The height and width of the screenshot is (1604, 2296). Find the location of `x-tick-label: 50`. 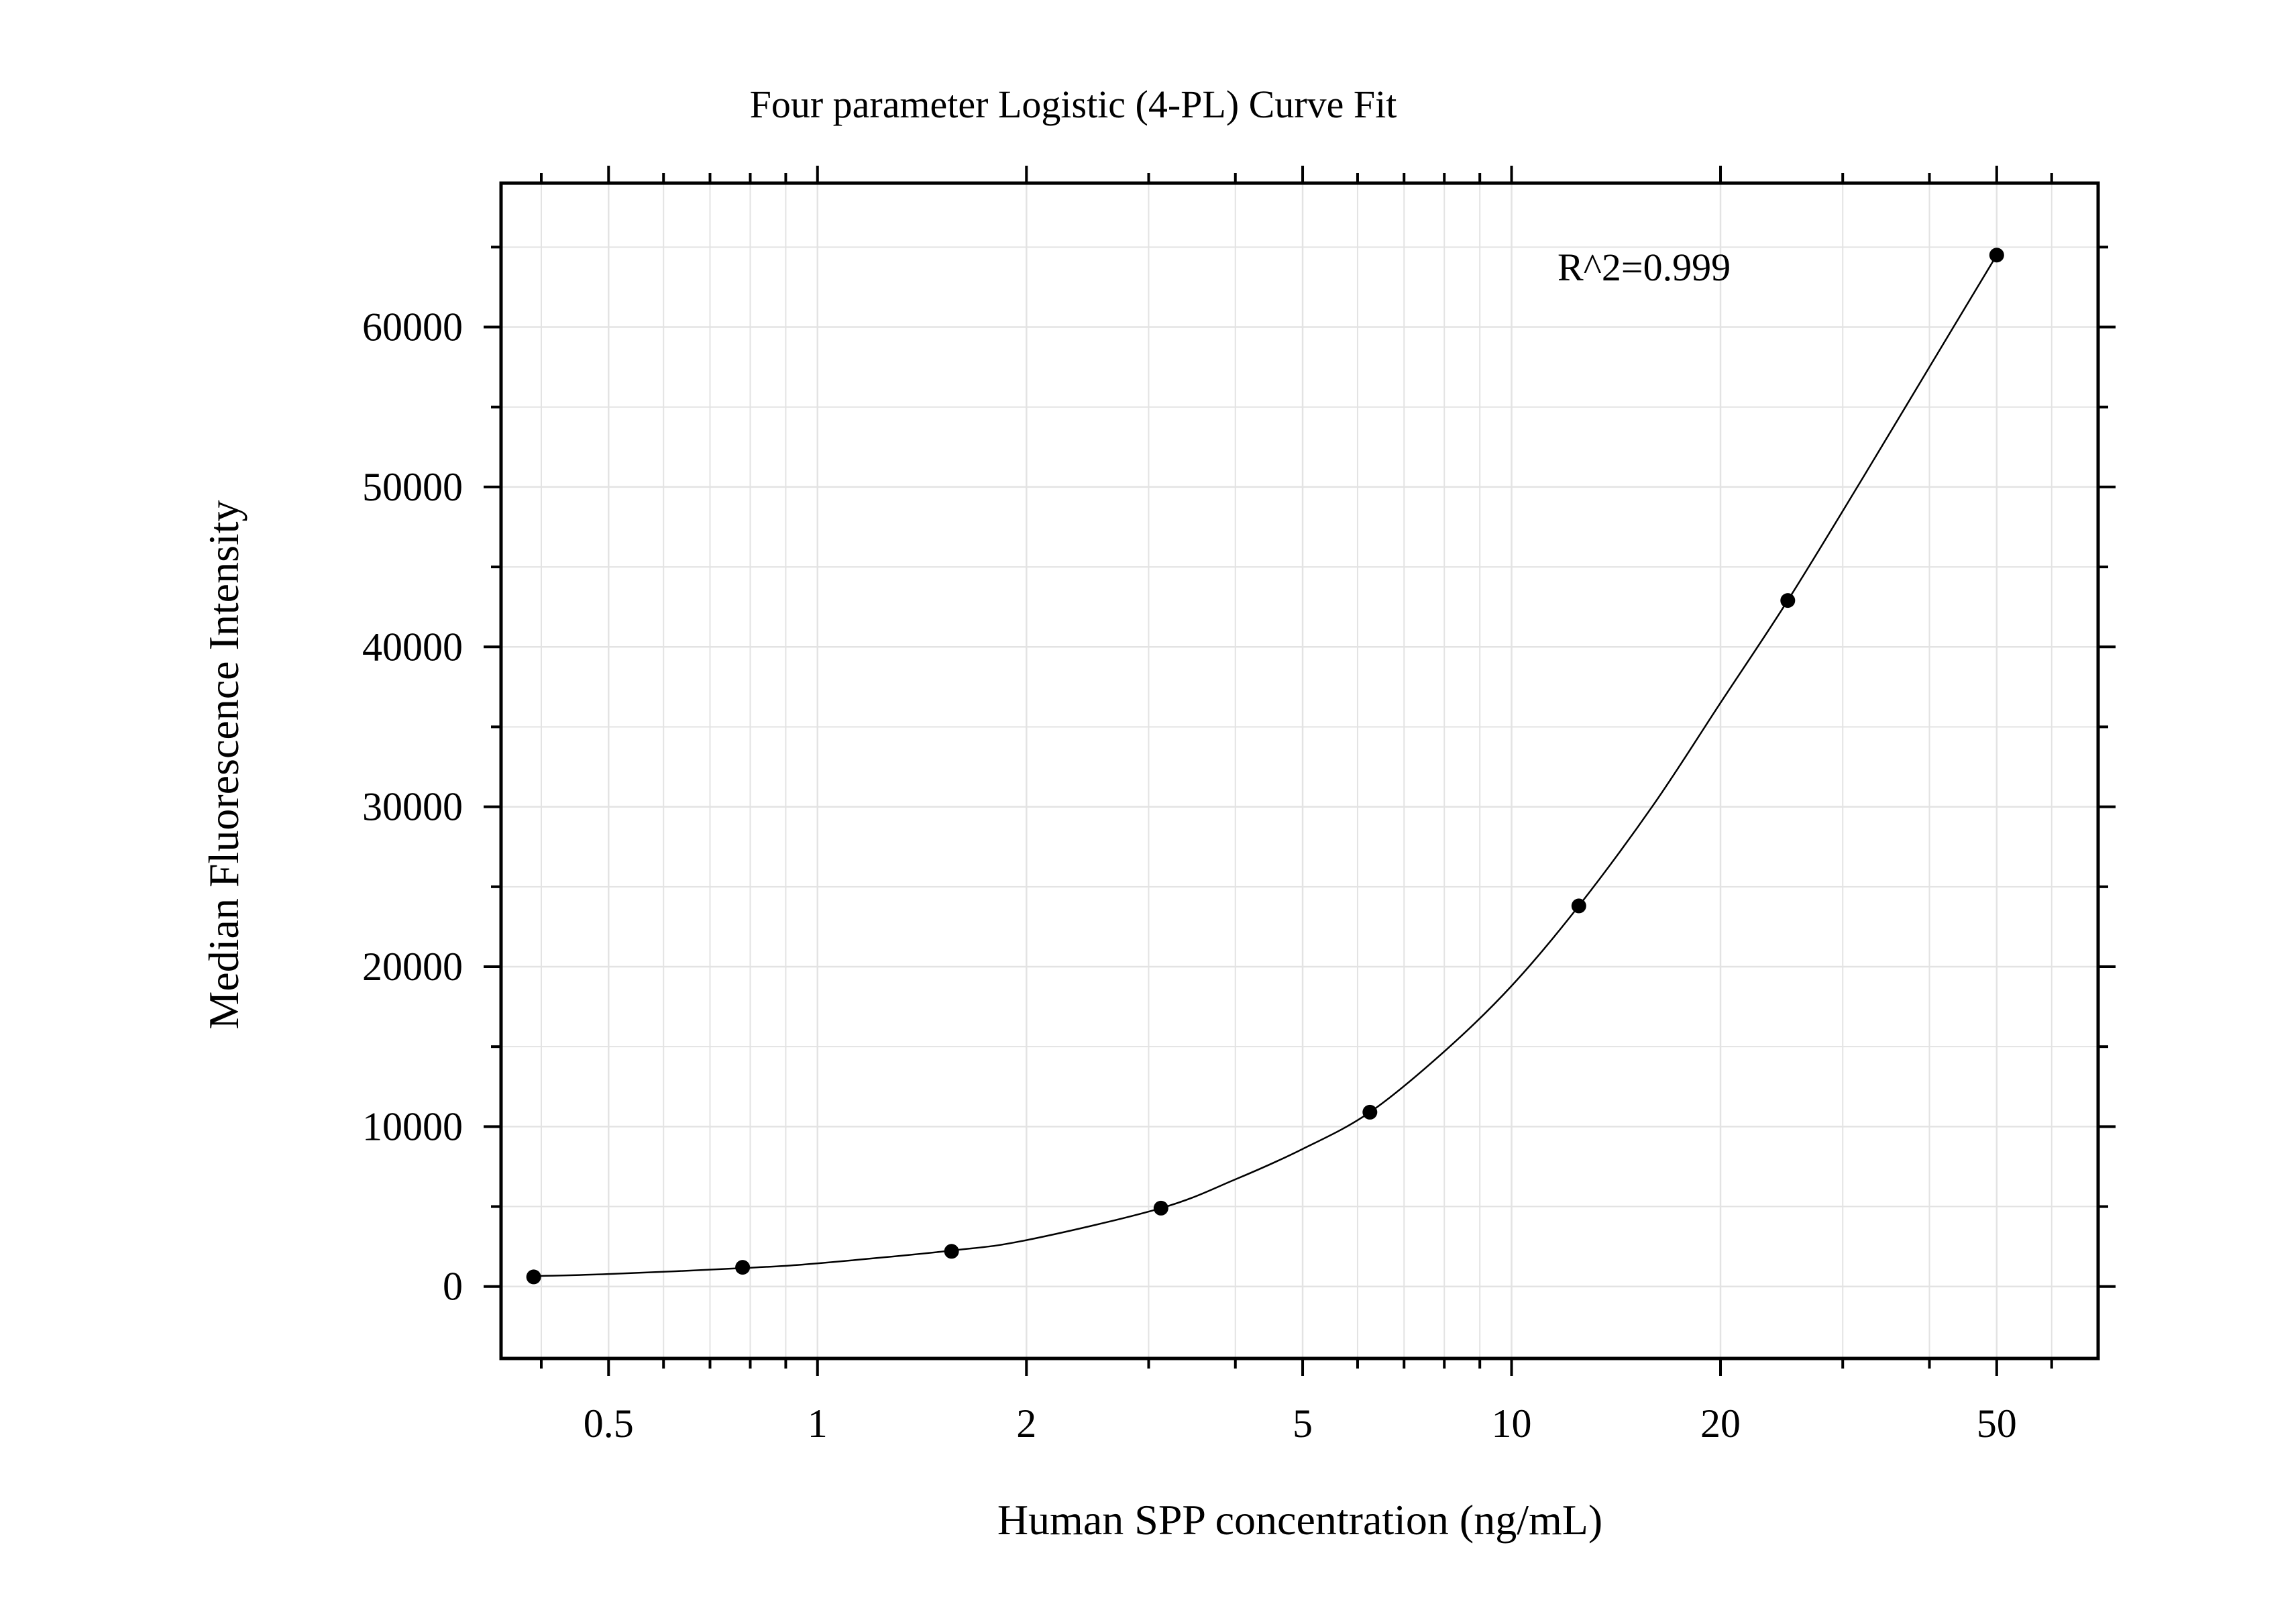

x-tick-label: 50 is located at coordinates (1997, 1423).